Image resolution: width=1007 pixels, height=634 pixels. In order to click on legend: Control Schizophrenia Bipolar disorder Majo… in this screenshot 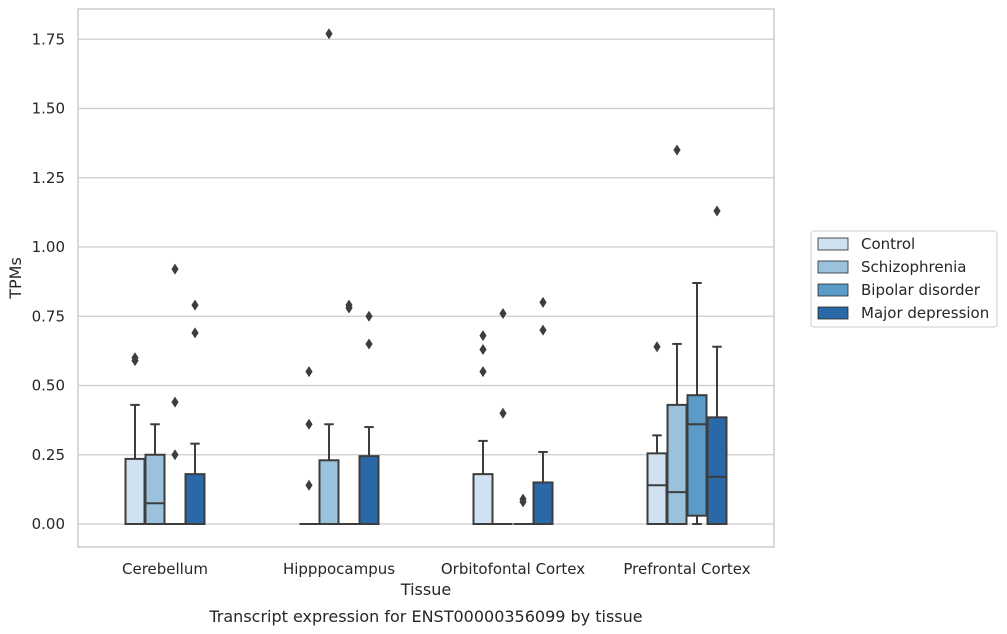, I will do `click(904, 279)`.